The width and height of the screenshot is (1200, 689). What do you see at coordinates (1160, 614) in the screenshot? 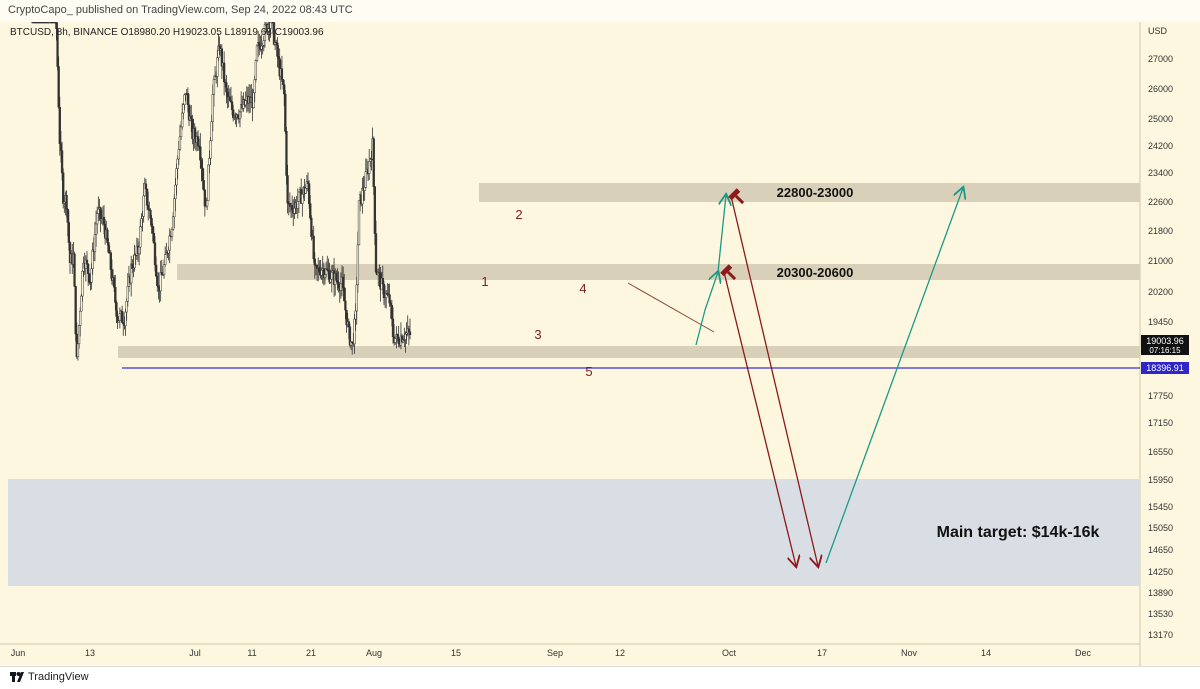
I see `y-tick-label: 13530` at bounding box center [1160, 614].